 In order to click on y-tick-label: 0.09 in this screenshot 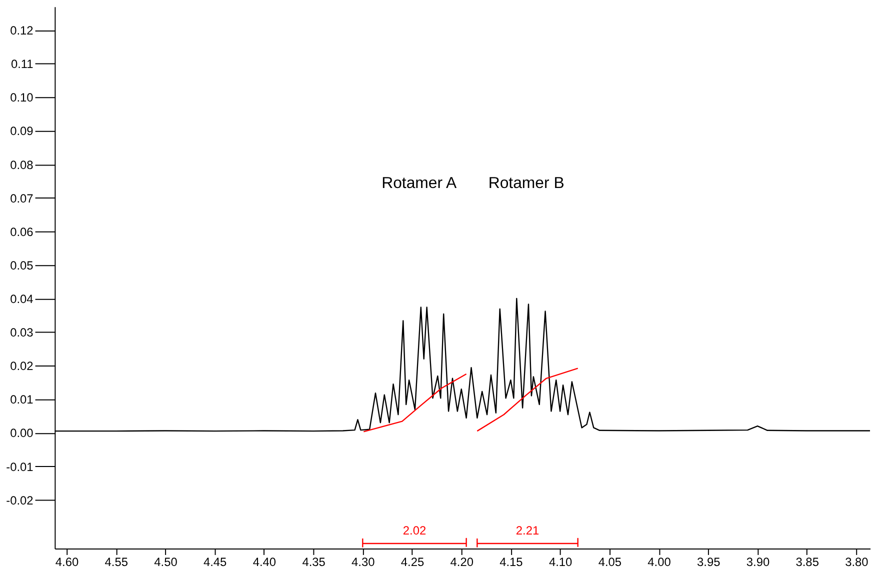, I will do `click(22, 131)`.